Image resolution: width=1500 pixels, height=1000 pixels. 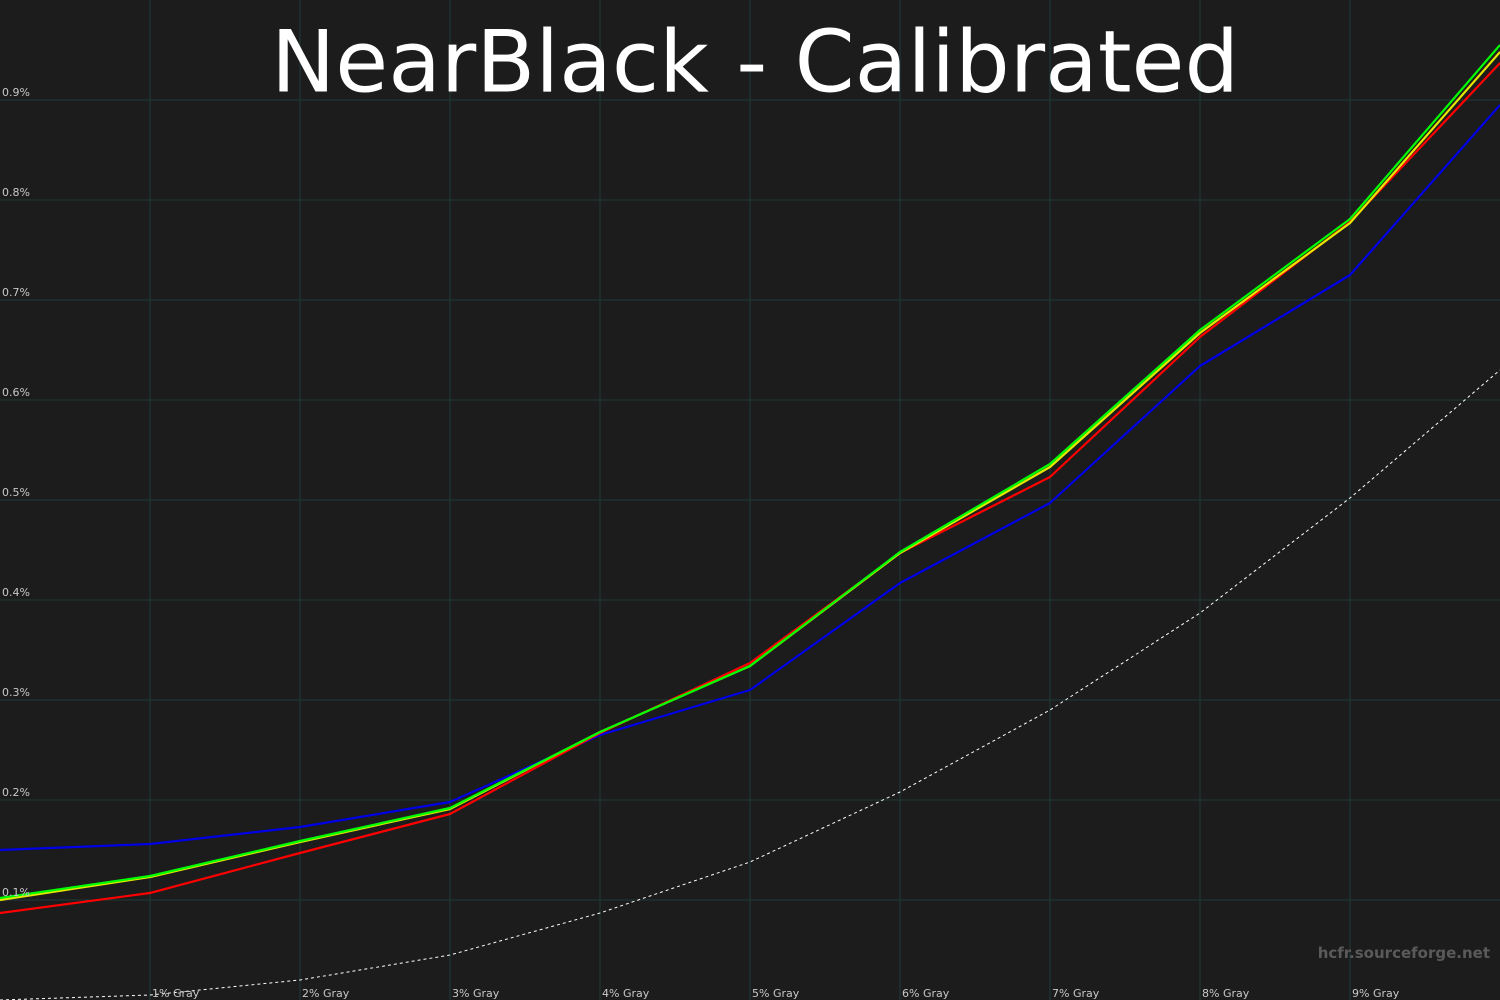 What do you see at coordinates (926, 993) in the screenshot?
I see `x-tick-label: 6% Gray` at bounding box center [926, 993].